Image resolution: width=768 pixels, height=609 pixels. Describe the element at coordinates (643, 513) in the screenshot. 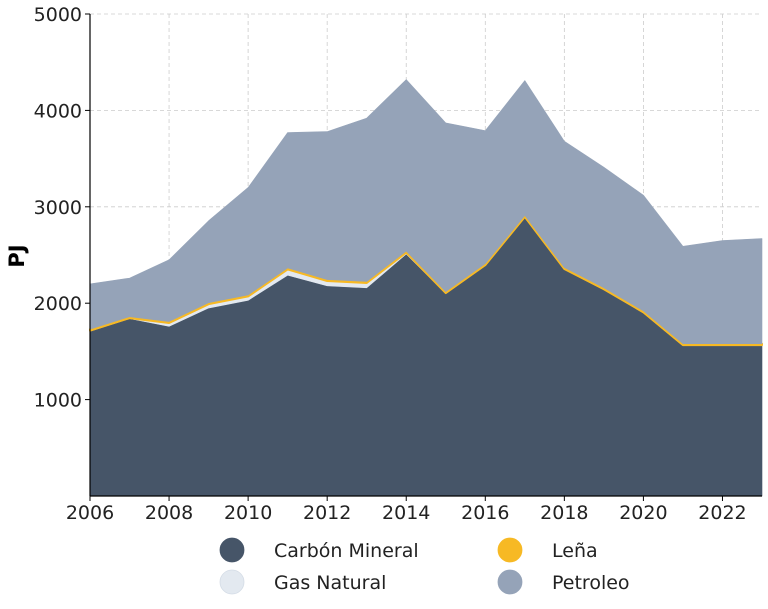

I see `x-tick-label: 2020` at that location.